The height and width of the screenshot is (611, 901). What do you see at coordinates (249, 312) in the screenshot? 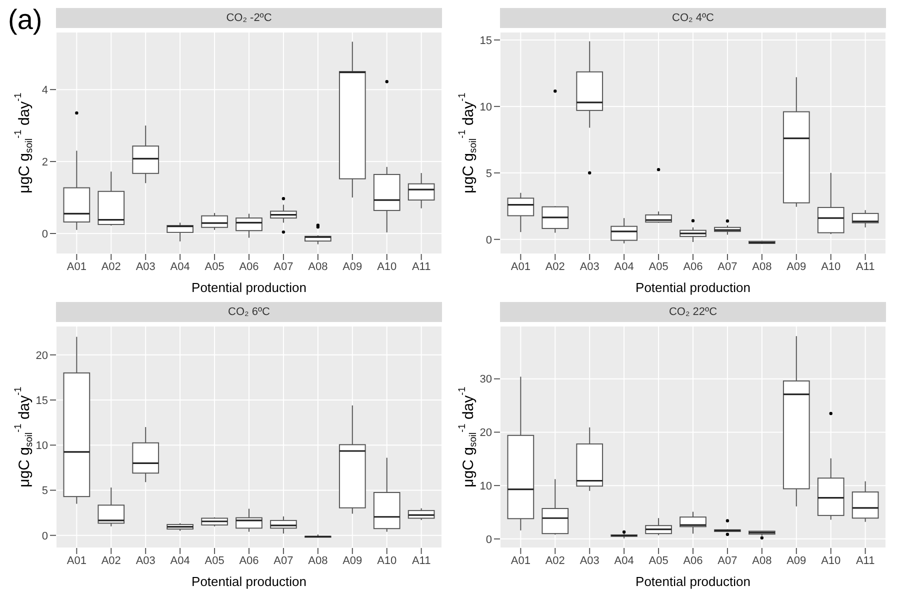
I see `chart-title: CO₂ 6ºC` at bounding box center [249, 312].